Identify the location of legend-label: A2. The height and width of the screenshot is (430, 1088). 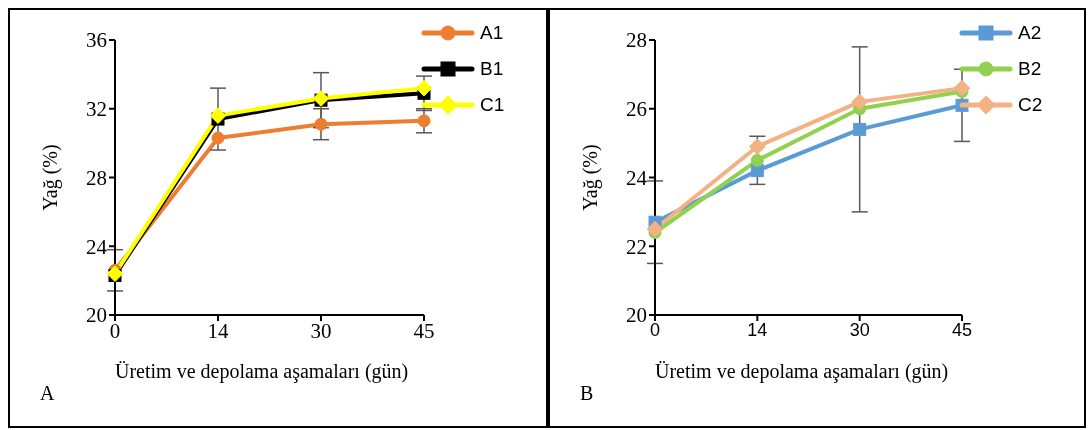
(1030, 33).